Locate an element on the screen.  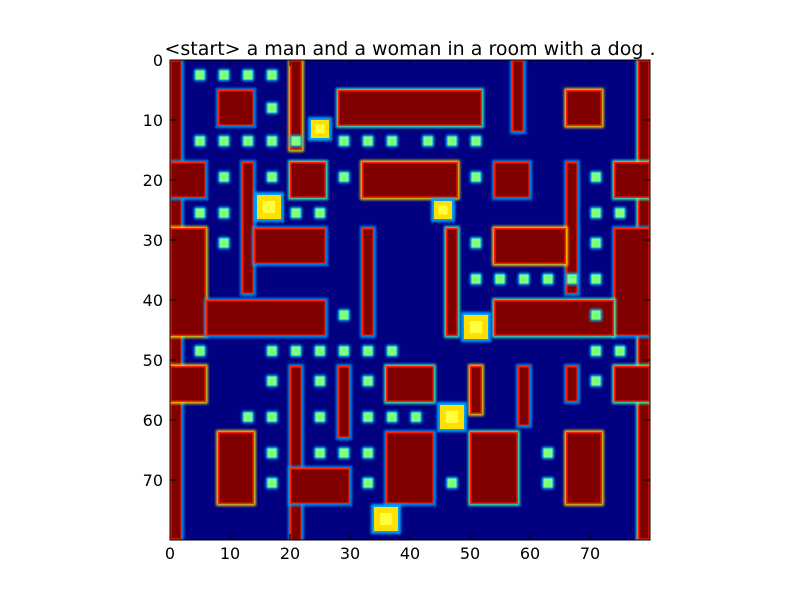
x-tick-label: 30 is located at coordinates (350, 553).